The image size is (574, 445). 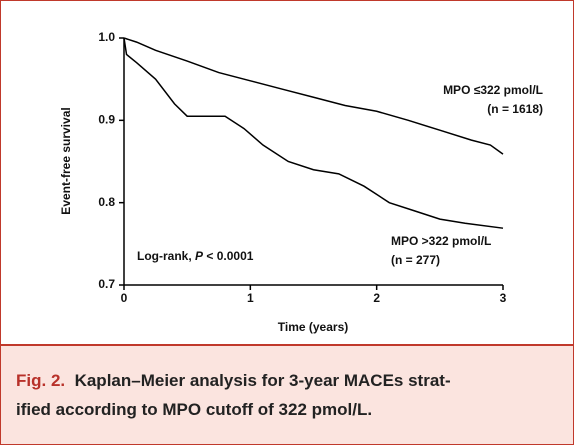 I want to click on annotation-part: Log-rank,, so click(x=166, y=256).